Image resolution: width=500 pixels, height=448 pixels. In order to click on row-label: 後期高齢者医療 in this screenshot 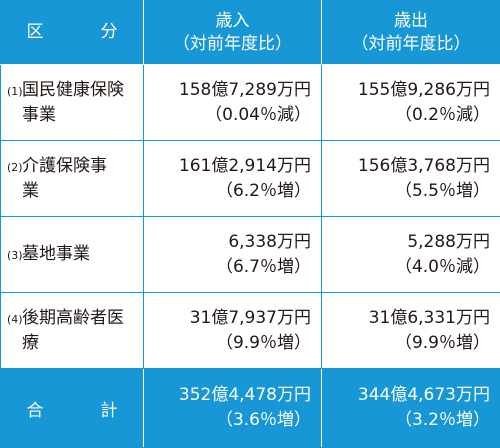, I will do `click(77, 331)`.